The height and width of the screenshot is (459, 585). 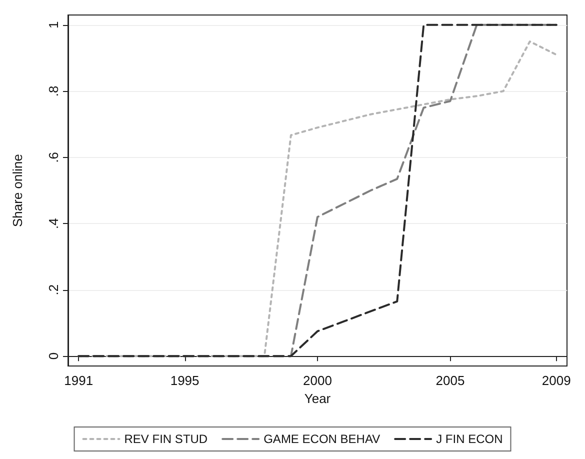 What do you see at coordinates (53, 290) in the screenshot?
I see `y-tick-label: .2` at bounding box center [53, 290].